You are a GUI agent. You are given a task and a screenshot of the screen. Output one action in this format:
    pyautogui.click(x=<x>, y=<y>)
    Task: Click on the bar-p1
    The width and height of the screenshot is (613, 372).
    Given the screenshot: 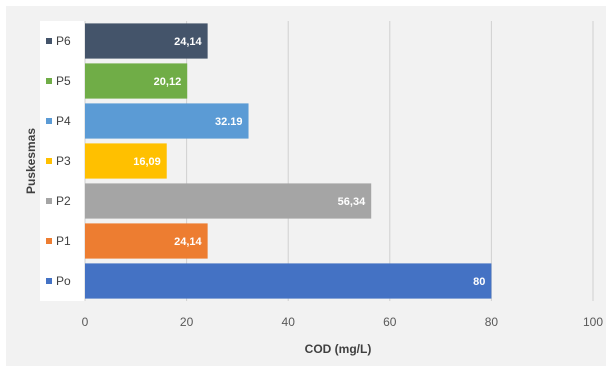 What is the action you would take?
    pyautogui.click(x=146, y=241)
    